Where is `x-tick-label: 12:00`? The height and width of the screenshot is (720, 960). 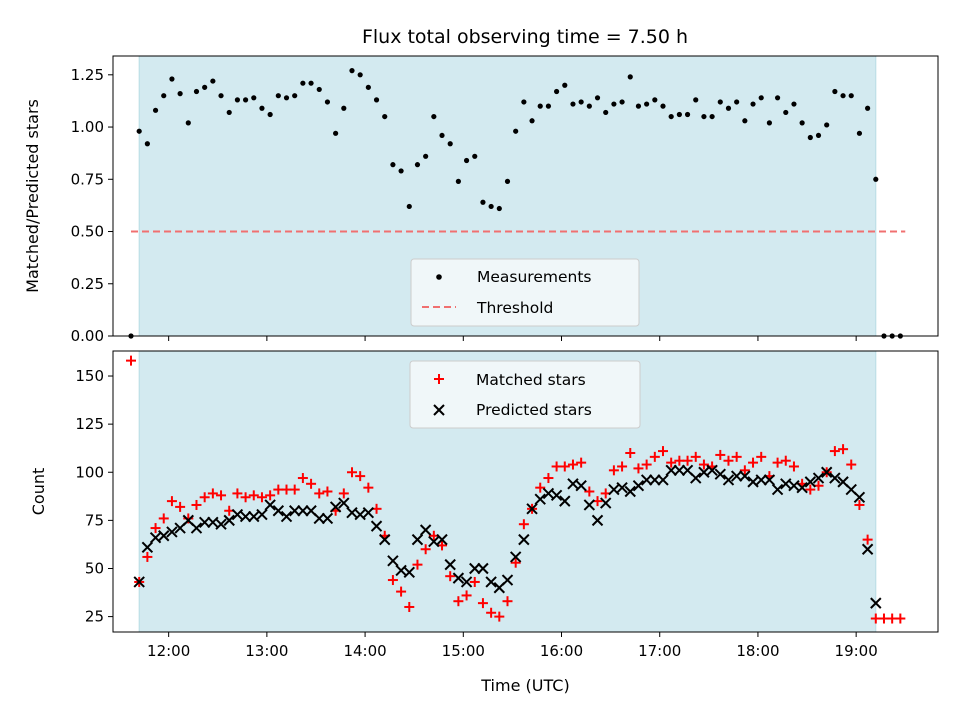
x-tick-label: 12:00 is located at coordinates (168, 651).